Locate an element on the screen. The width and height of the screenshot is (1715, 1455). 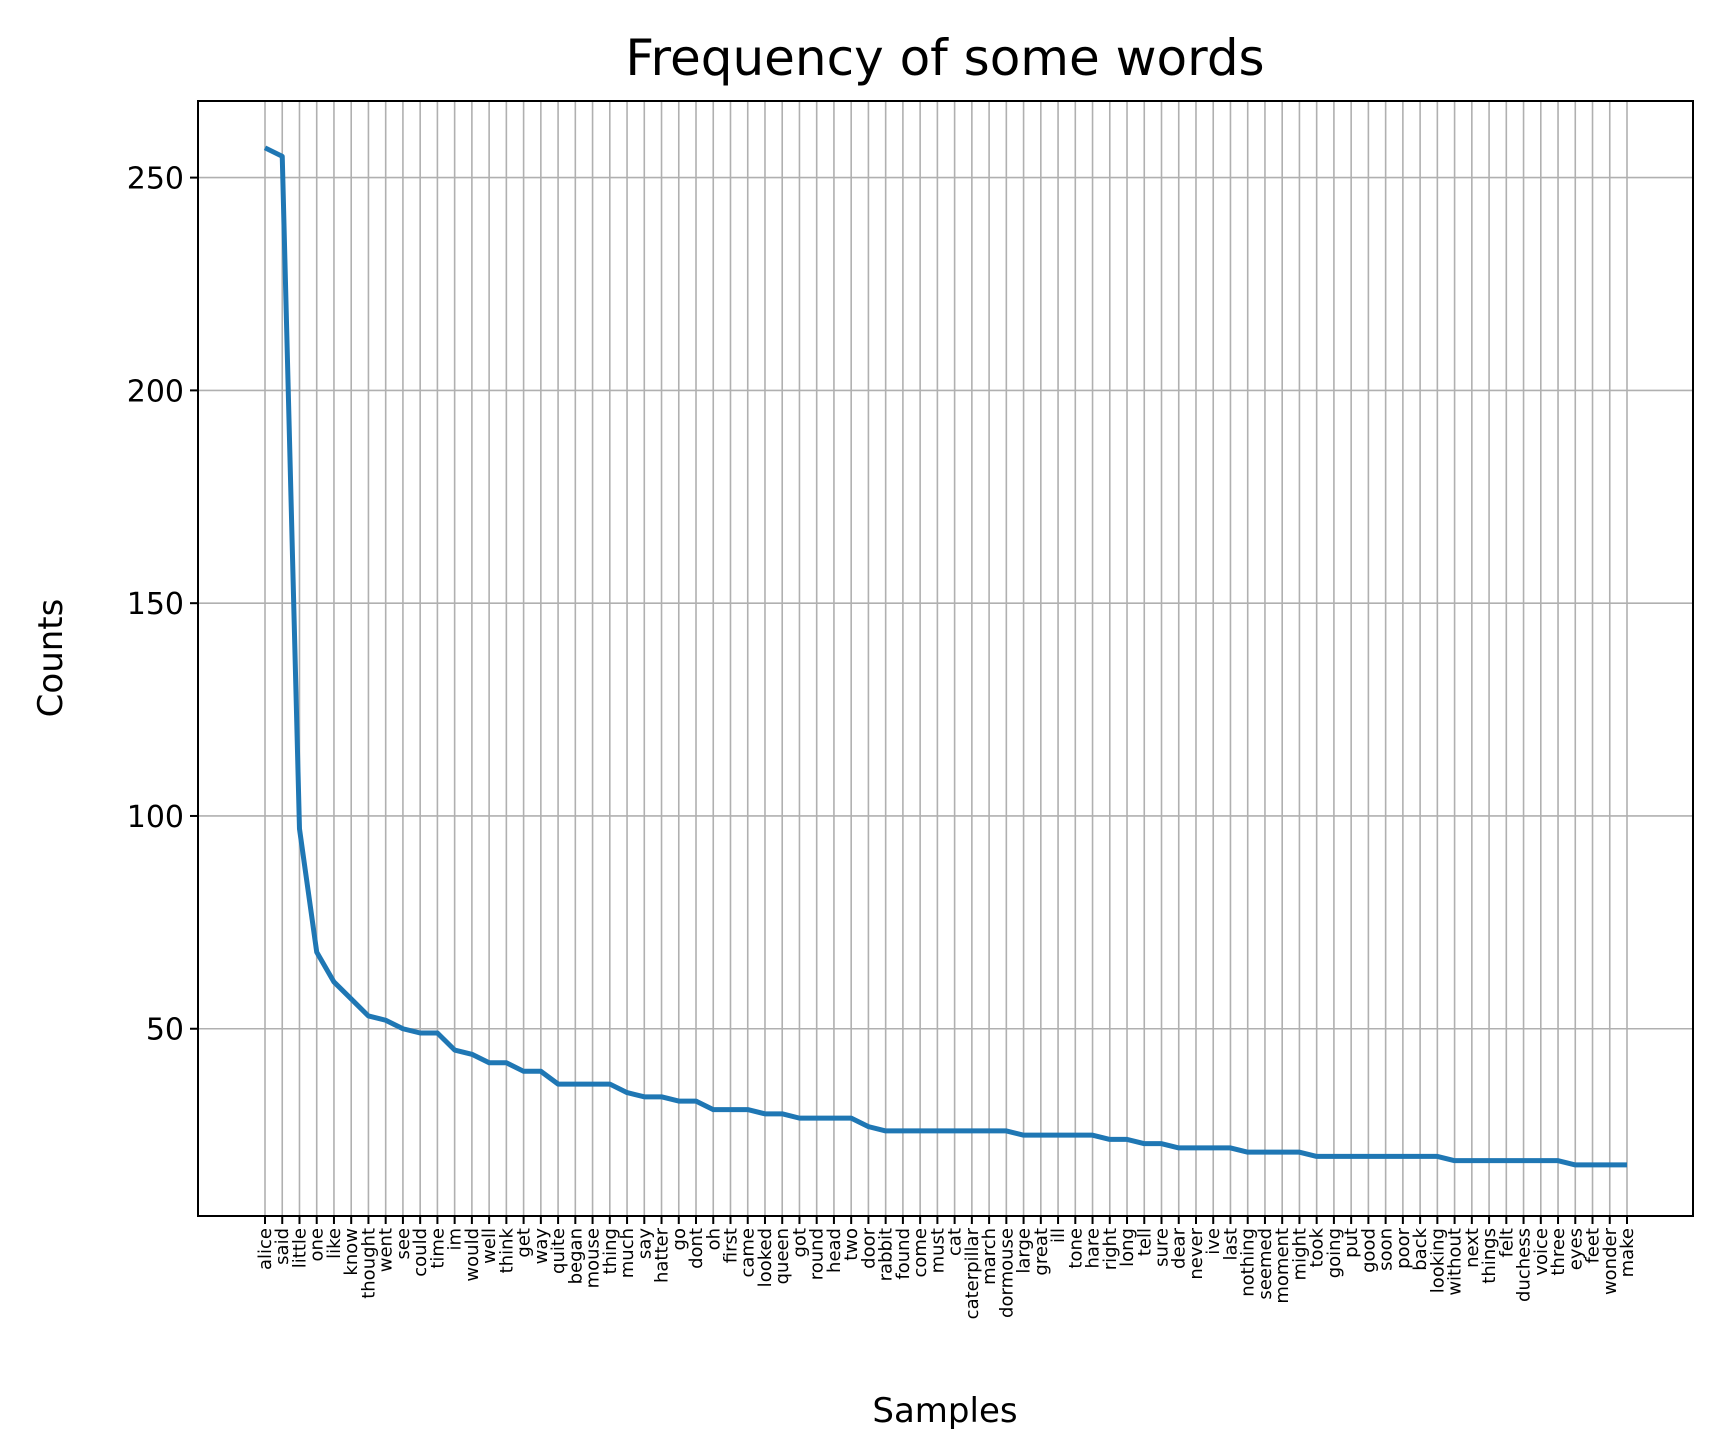
x-tick-label: ive is located at coordinates (1213, 1241).